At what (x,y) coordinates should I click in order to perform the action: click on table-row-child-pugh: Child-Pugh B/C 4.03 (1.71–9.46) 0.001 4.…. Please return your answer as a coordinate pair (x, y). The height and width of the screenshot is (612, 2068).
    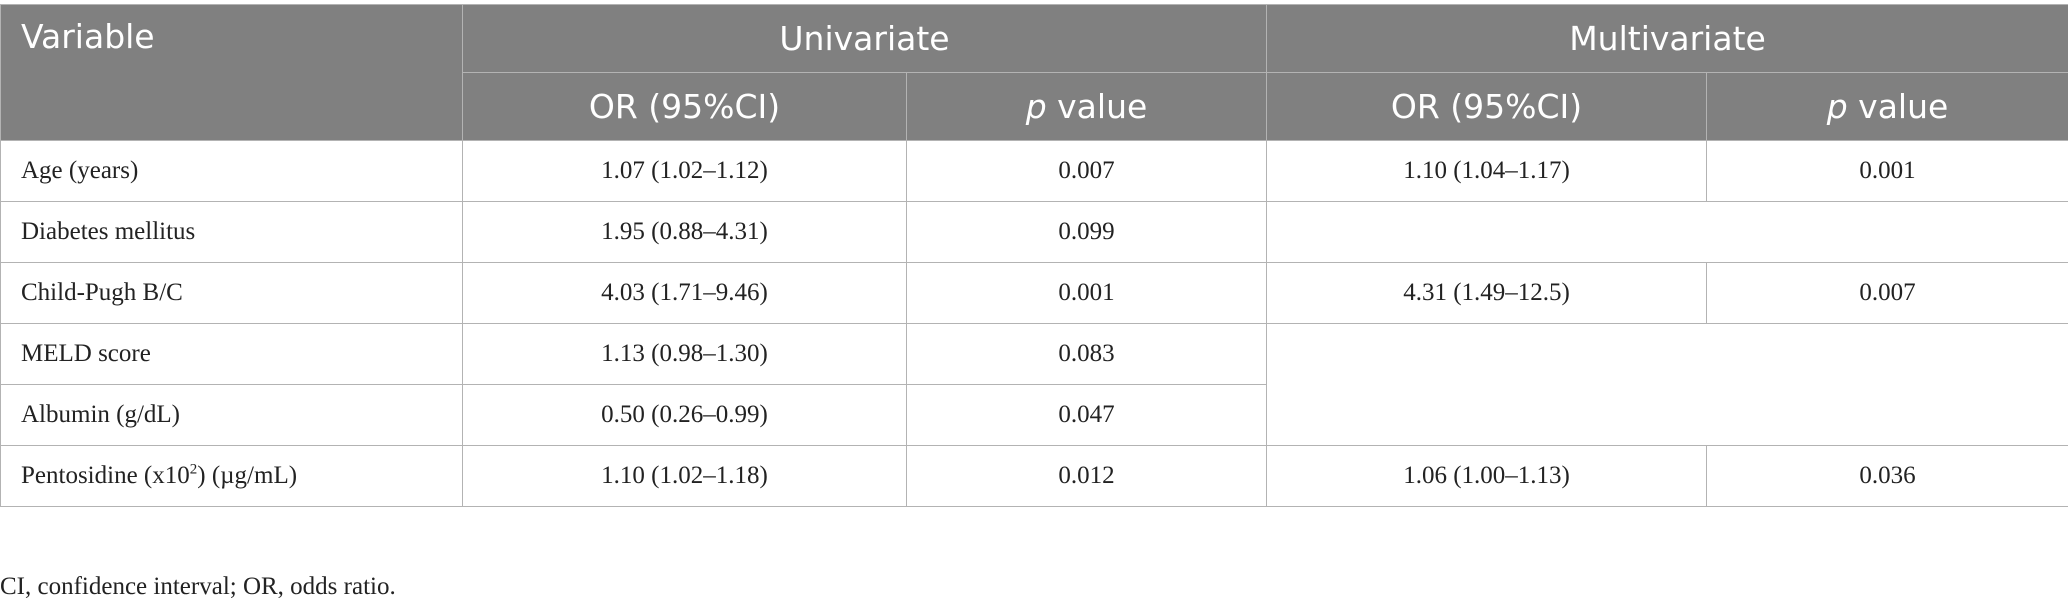
    Looking at the image, I should click on (1034, 293).